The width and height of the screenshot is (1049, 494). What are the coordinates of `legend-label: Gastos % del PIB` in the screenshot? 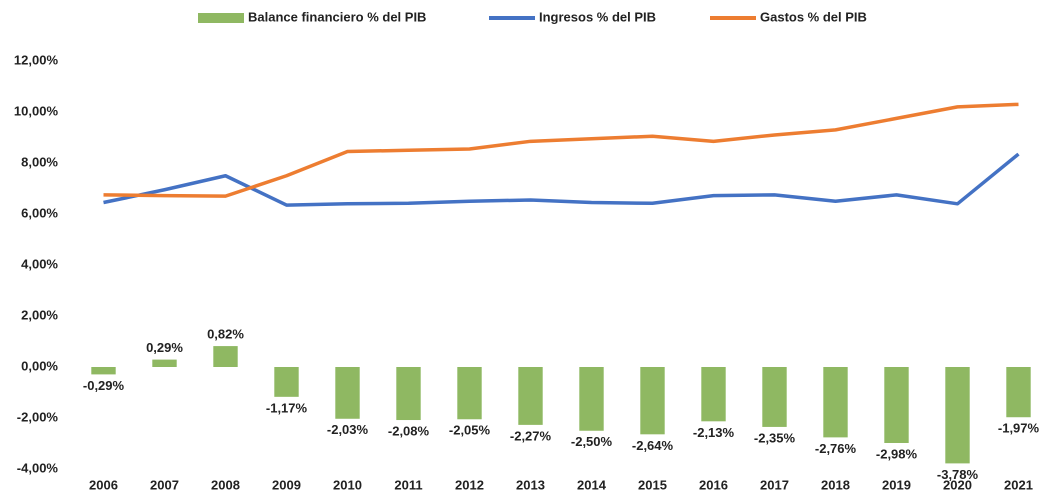 It's located at (813, 16).